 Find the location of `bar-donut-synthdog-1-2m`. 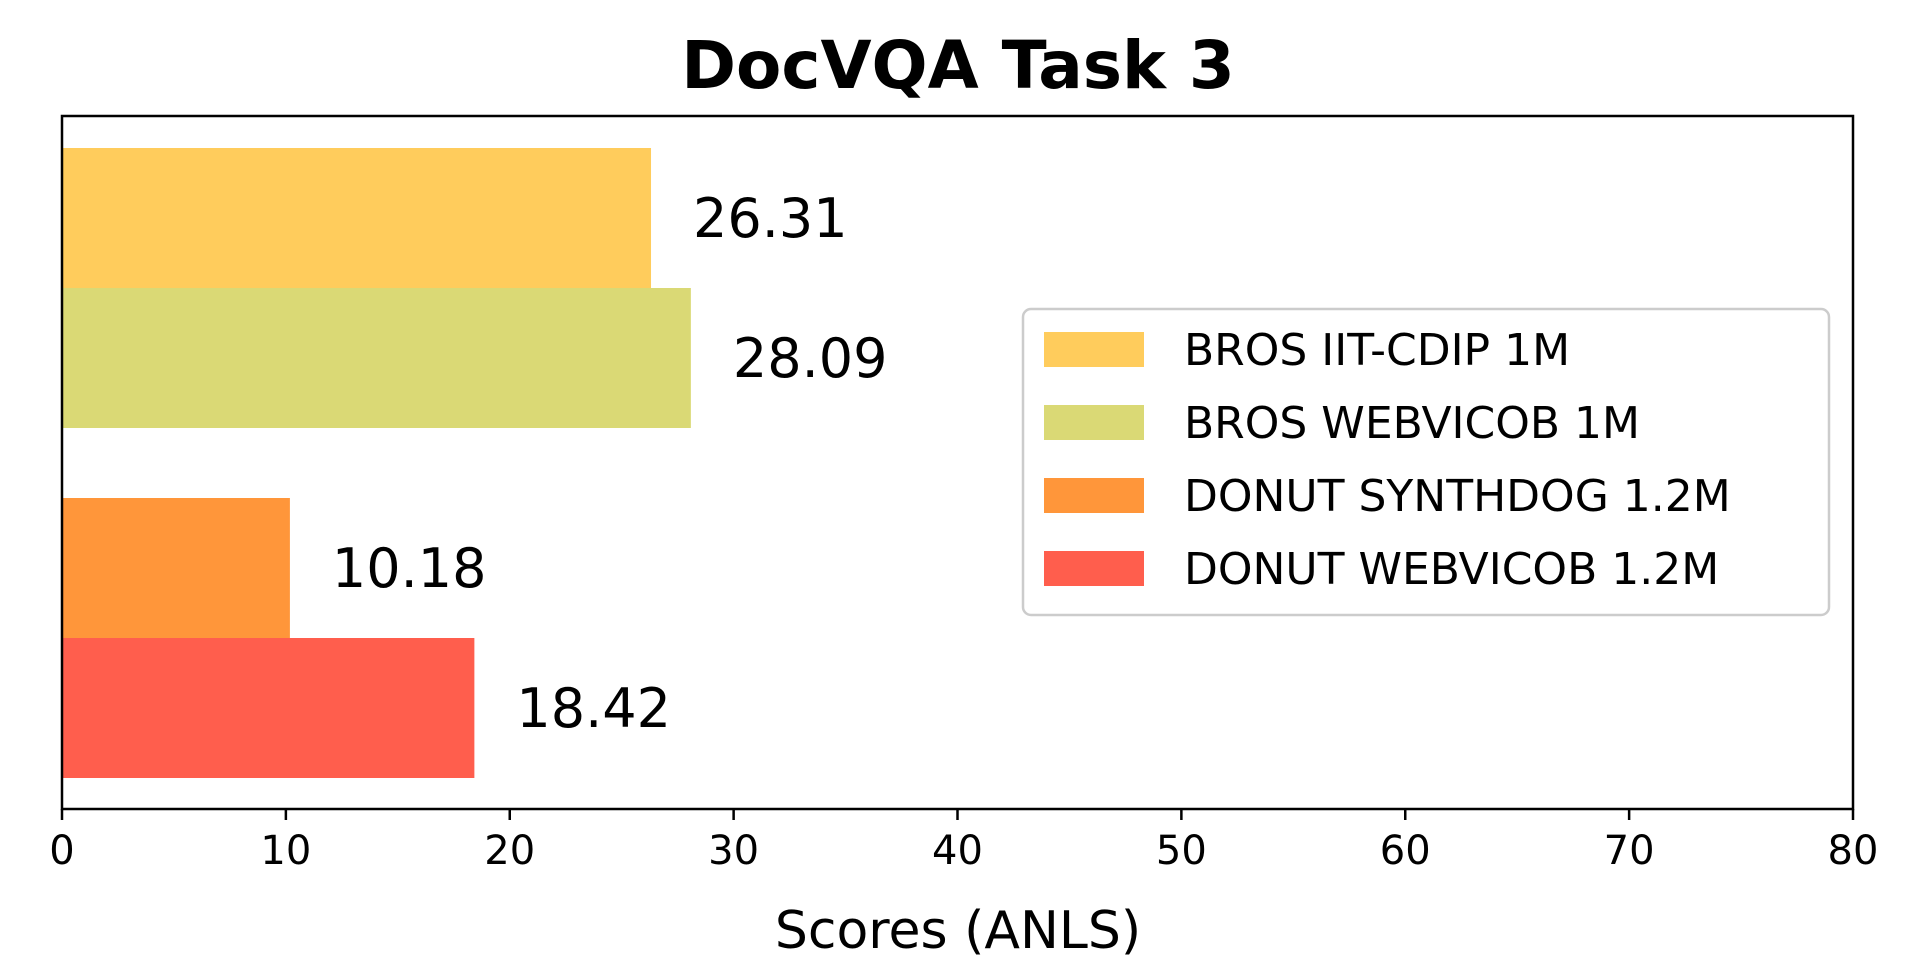

bar-donut-synthdog-1-2m is located at coordinates (176, 568).